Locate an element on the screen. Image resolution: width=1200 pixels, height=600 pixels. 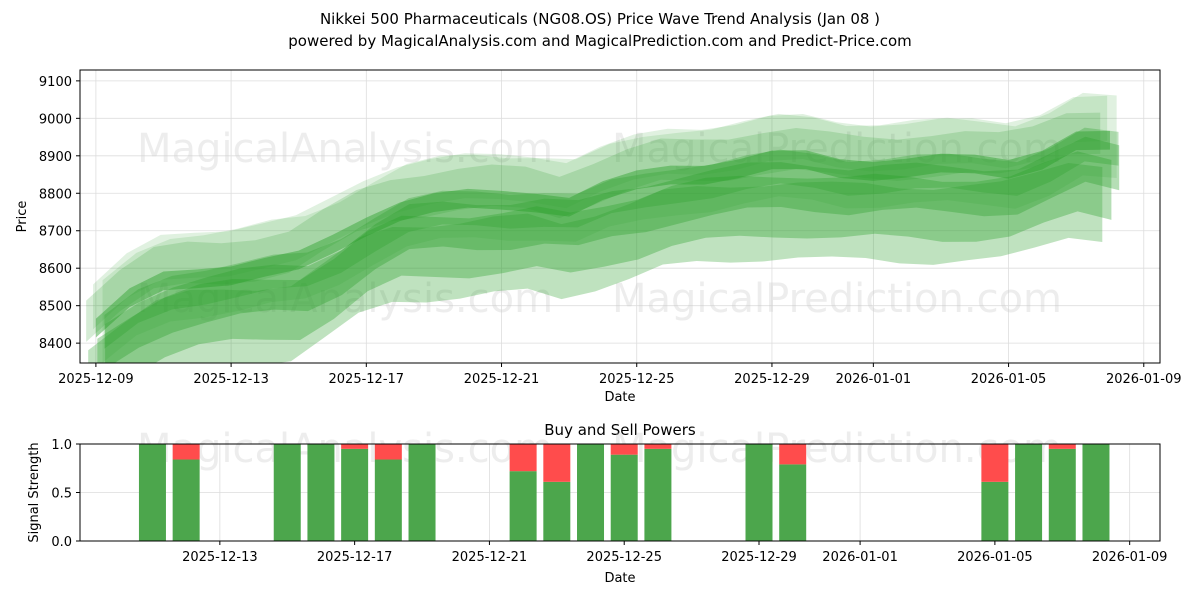
plot-frame is located at coordinates (620, 492).